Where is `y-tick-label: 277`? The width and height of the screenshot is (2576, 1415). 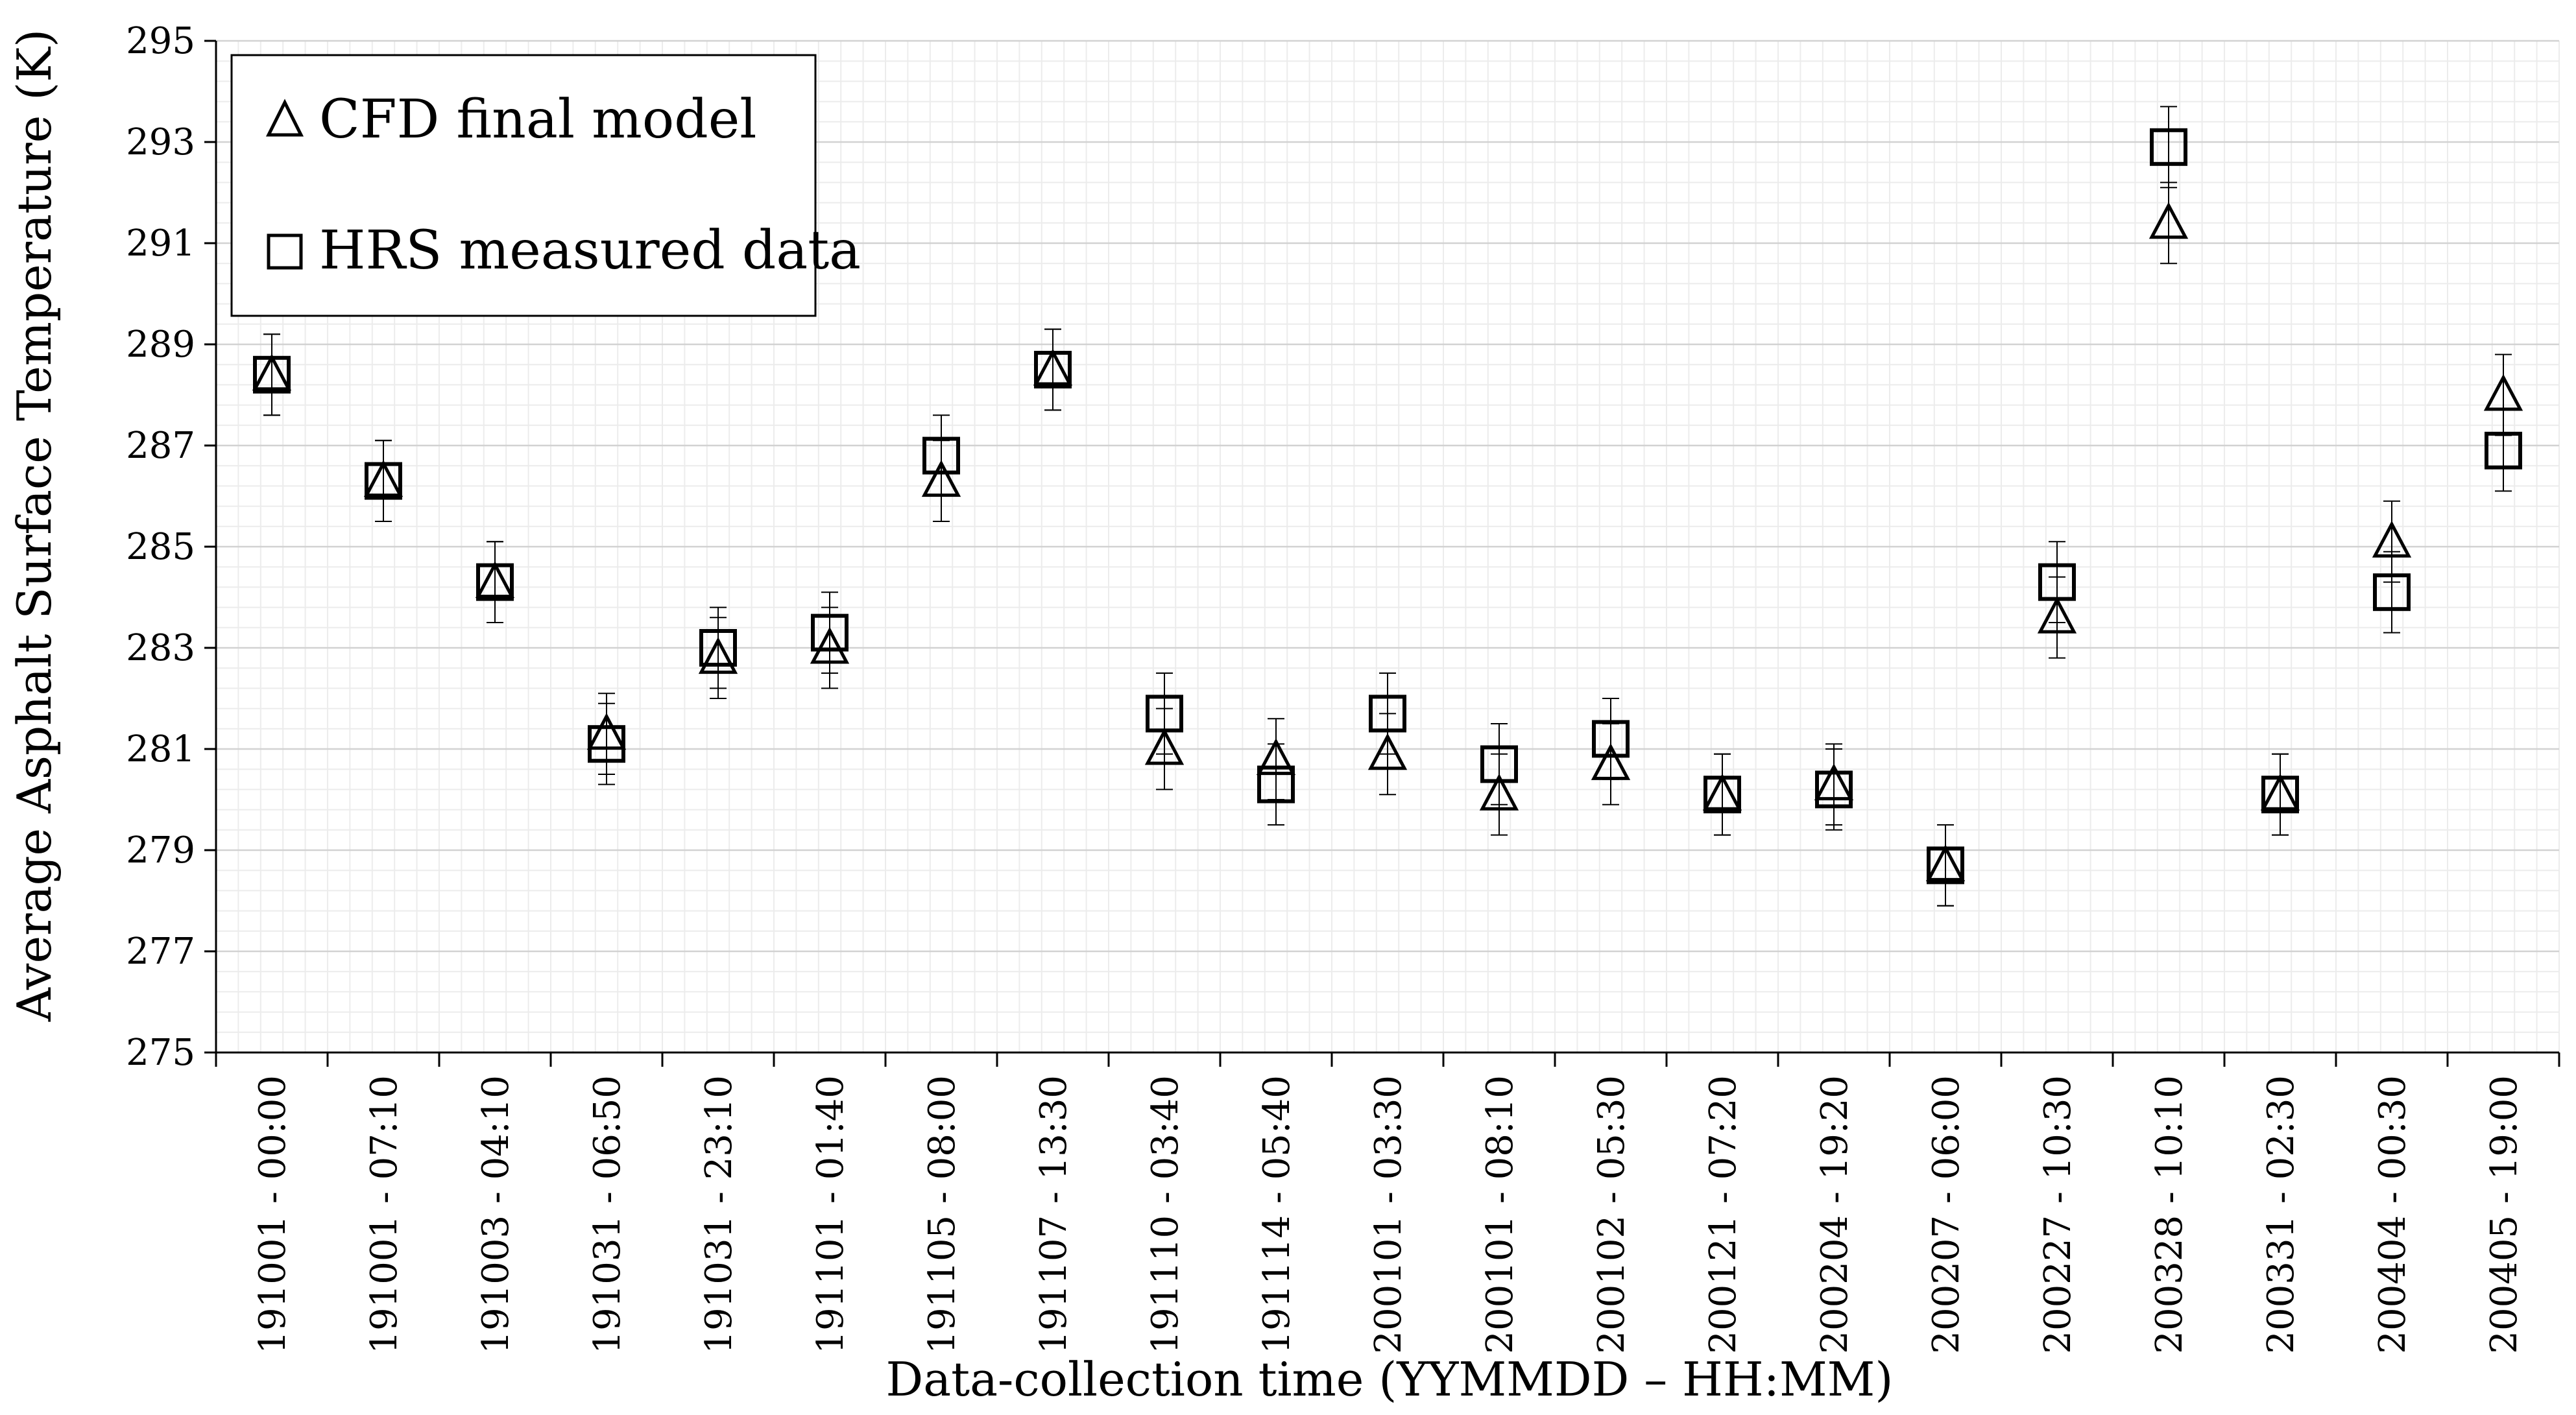
y-tick-label: 277 is located at coordinates (160, 952).